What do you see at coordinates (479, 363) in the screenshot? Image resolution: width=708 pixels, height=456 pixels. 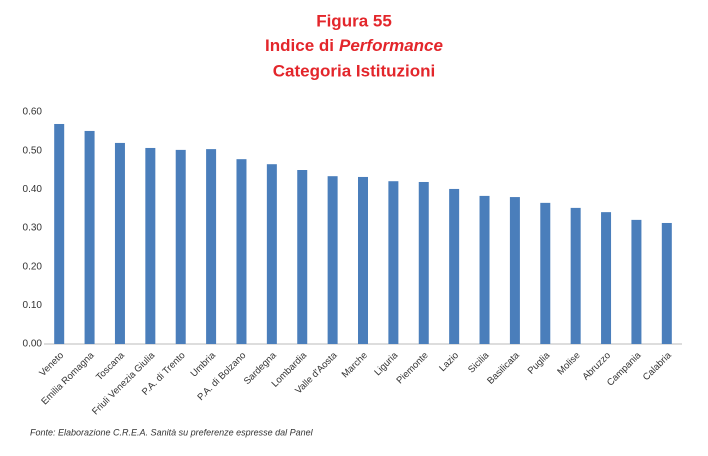 I see `x-tick-label: Sicilia` at bounding box center [479, 363].